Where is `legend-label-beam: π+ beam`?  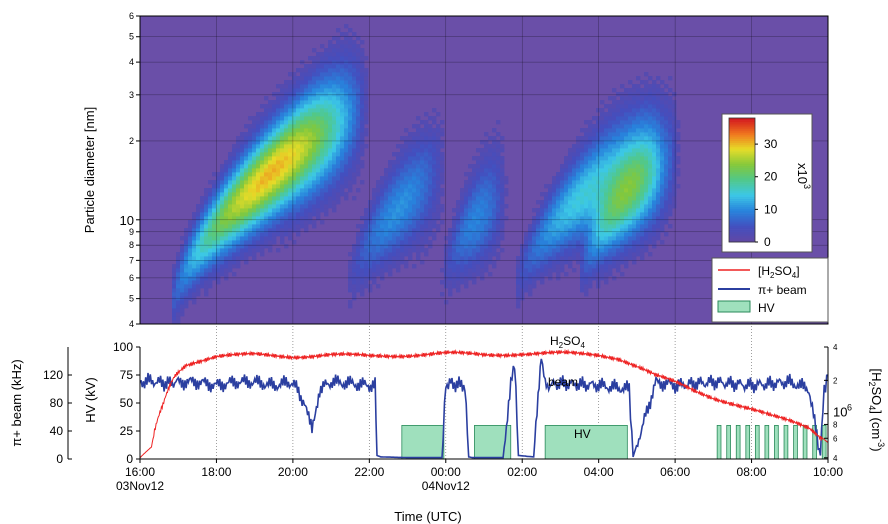
legend-label-beam: π+ beam is located at coordinates (782, 290).